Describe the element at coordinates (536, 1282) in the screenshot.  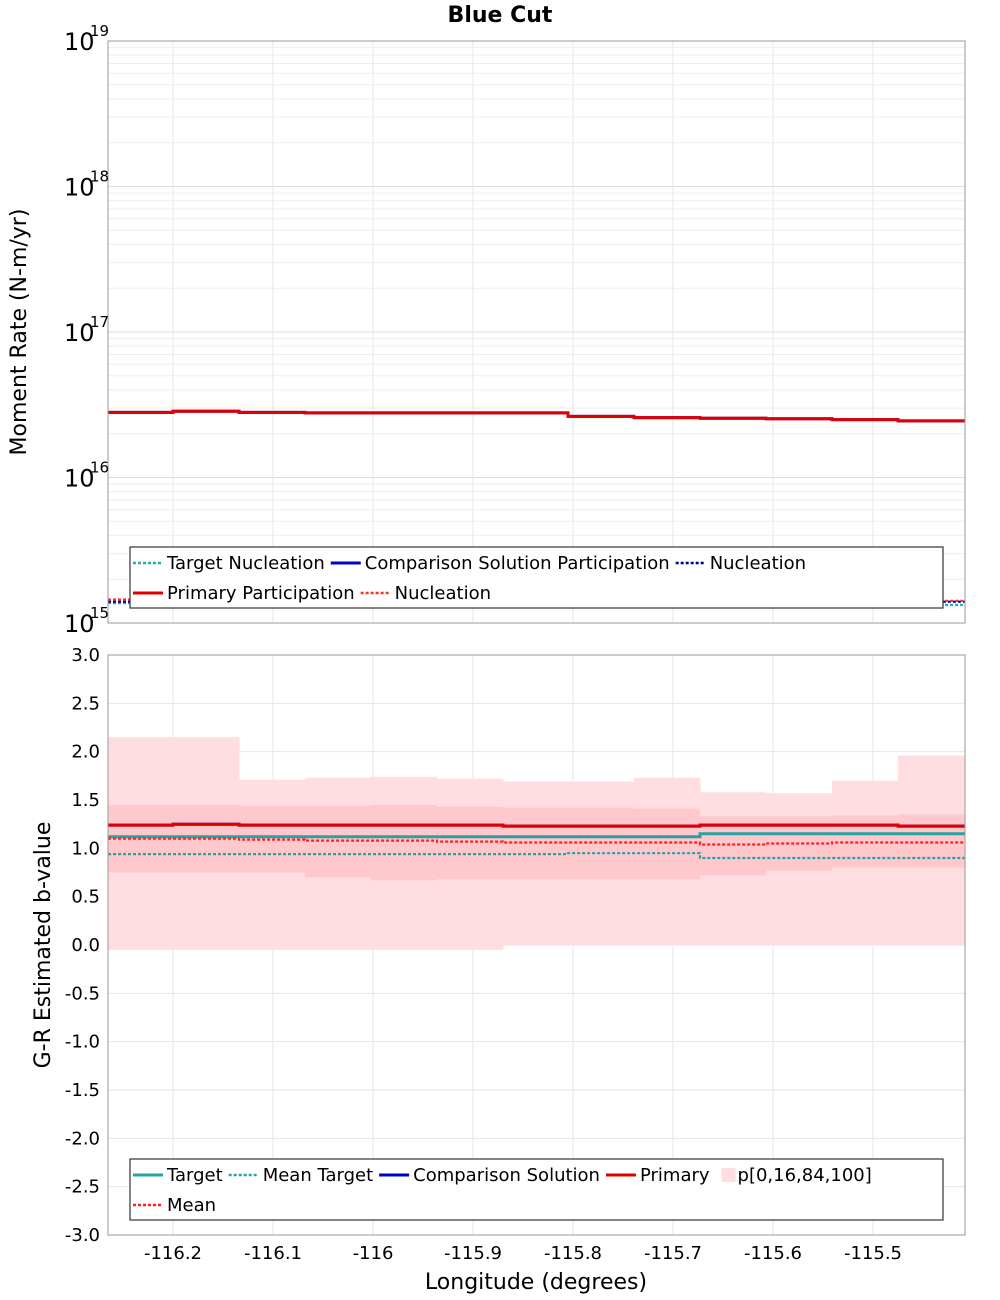
I see `x-axis-title: Longitude (degrees)` at that location.